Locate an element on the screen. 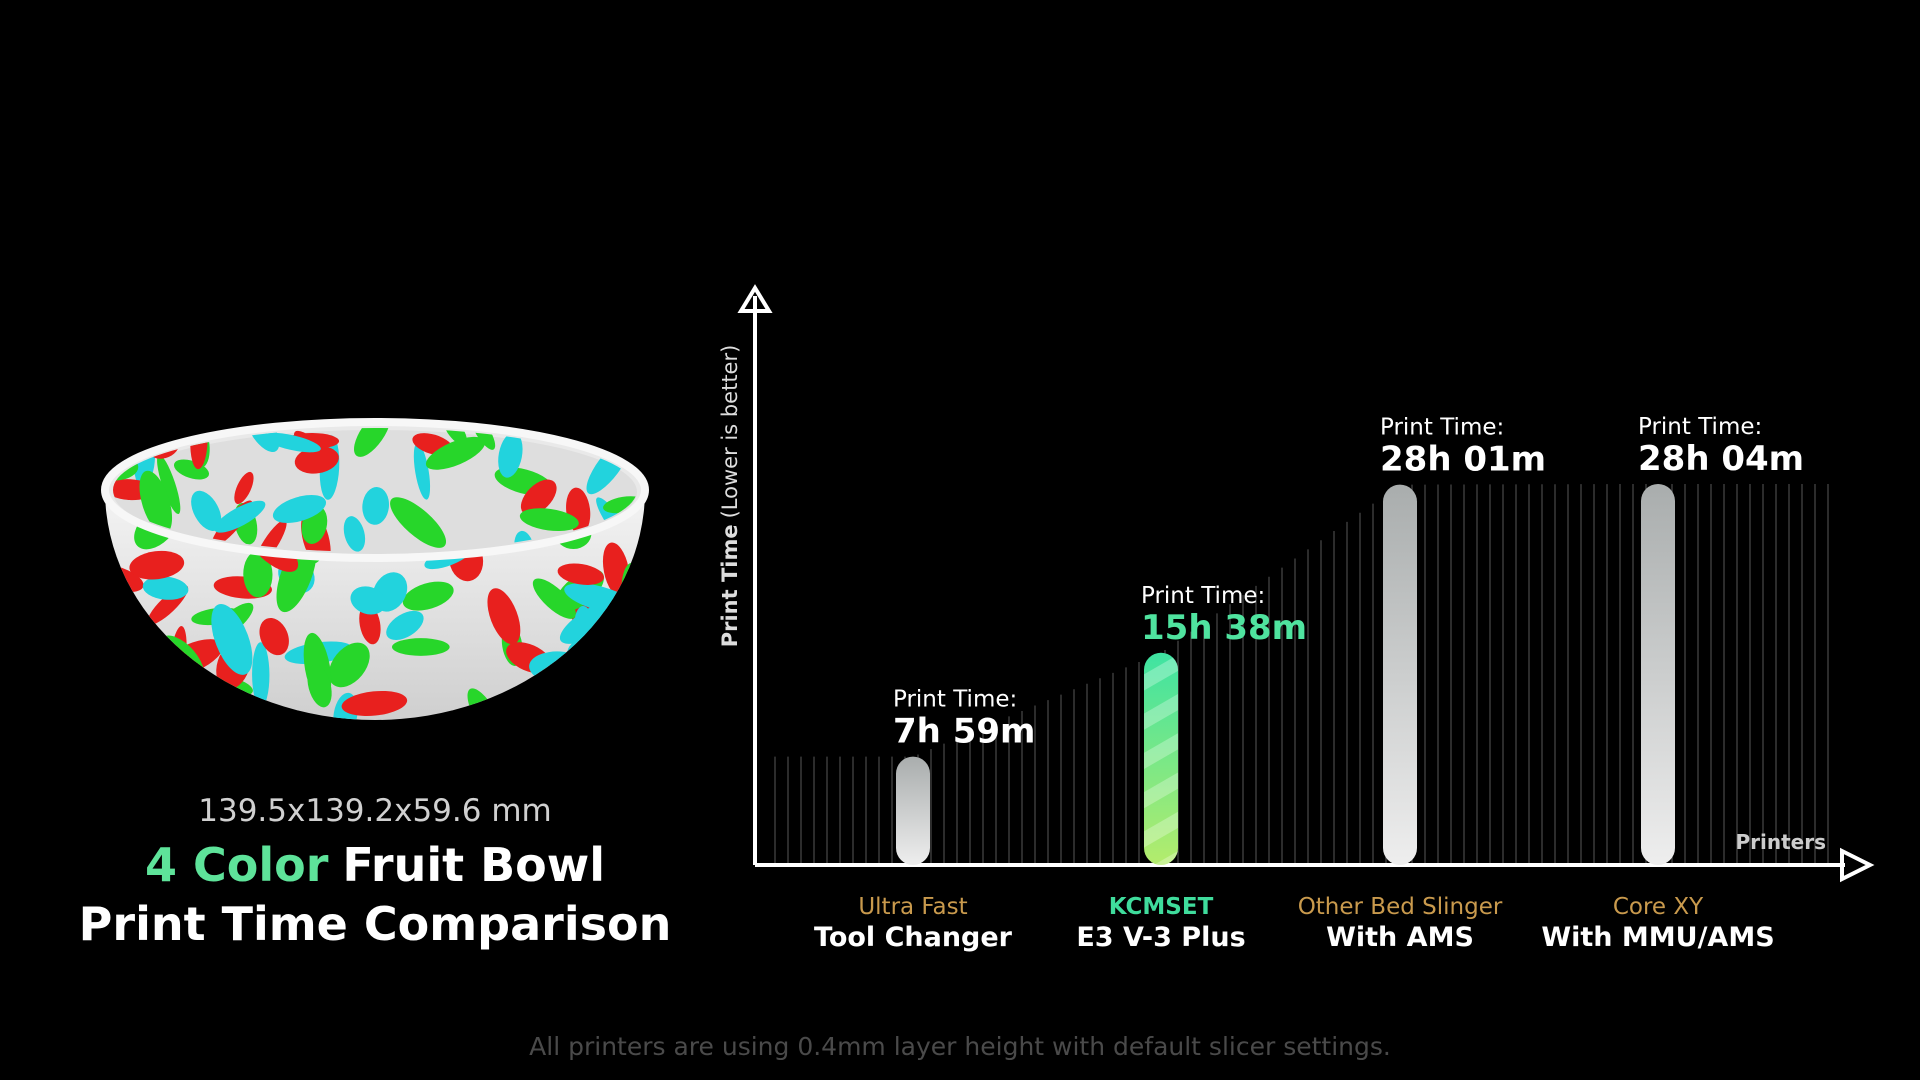  y-axis-title: Print Time is located at coordinates (730, 585).